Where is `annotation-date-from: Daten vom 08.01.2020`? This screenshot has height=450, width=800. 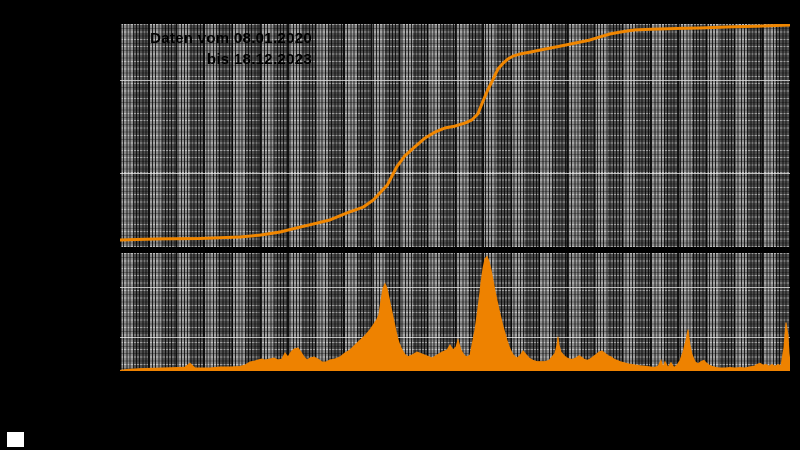
annotation-date-from: Daten vom 08.01.2020 is located at coordinates (231, 38).